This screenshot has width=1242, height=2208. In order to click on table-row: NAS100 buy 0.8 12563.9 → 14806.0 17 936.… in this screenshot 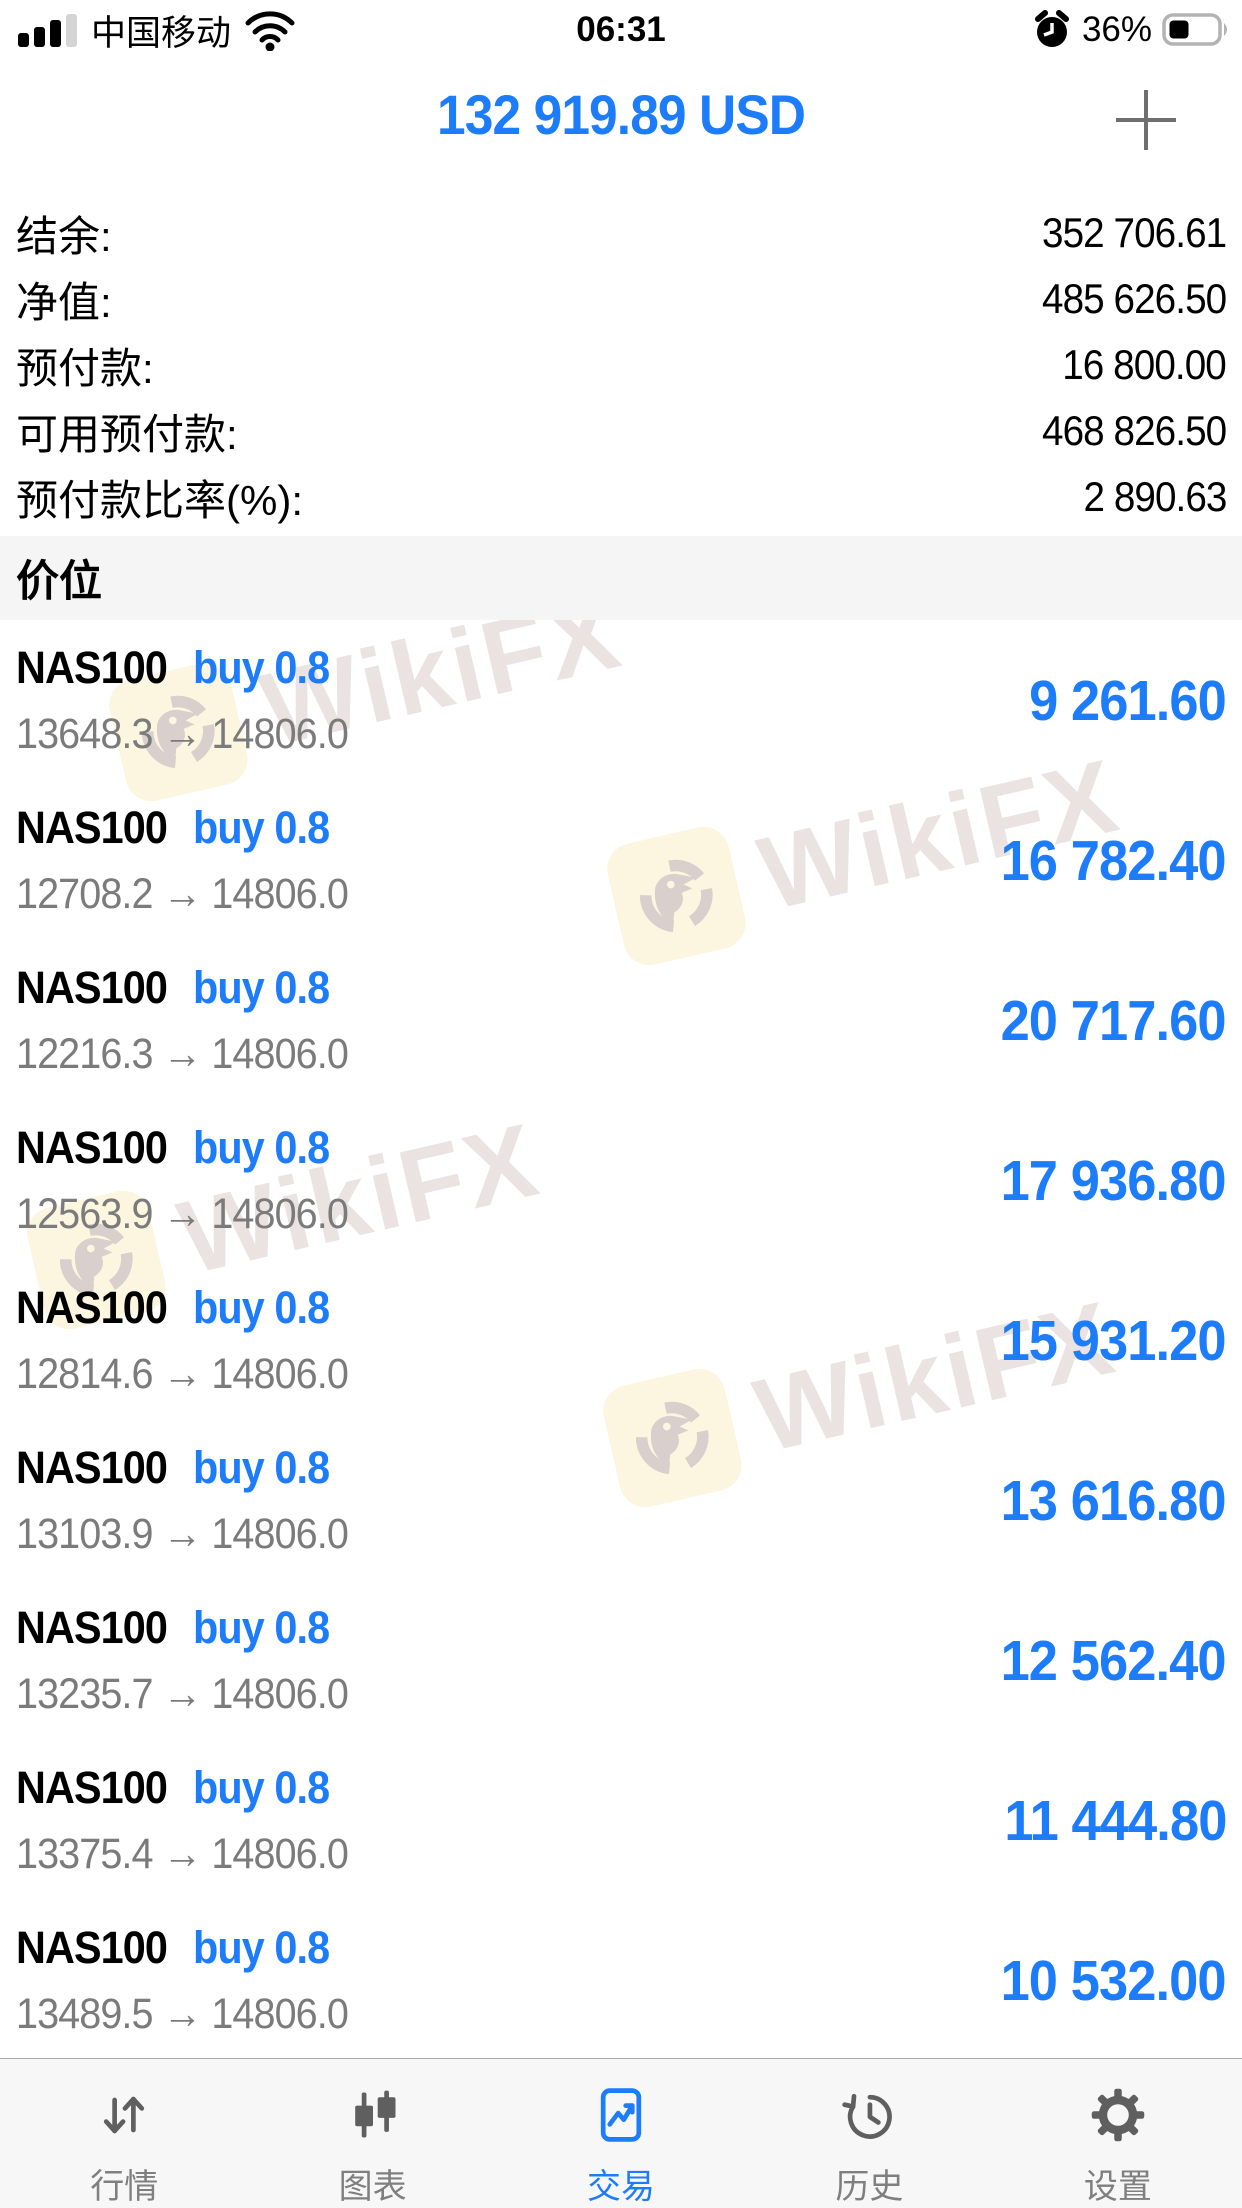, I will do `click(621, 1180)`.